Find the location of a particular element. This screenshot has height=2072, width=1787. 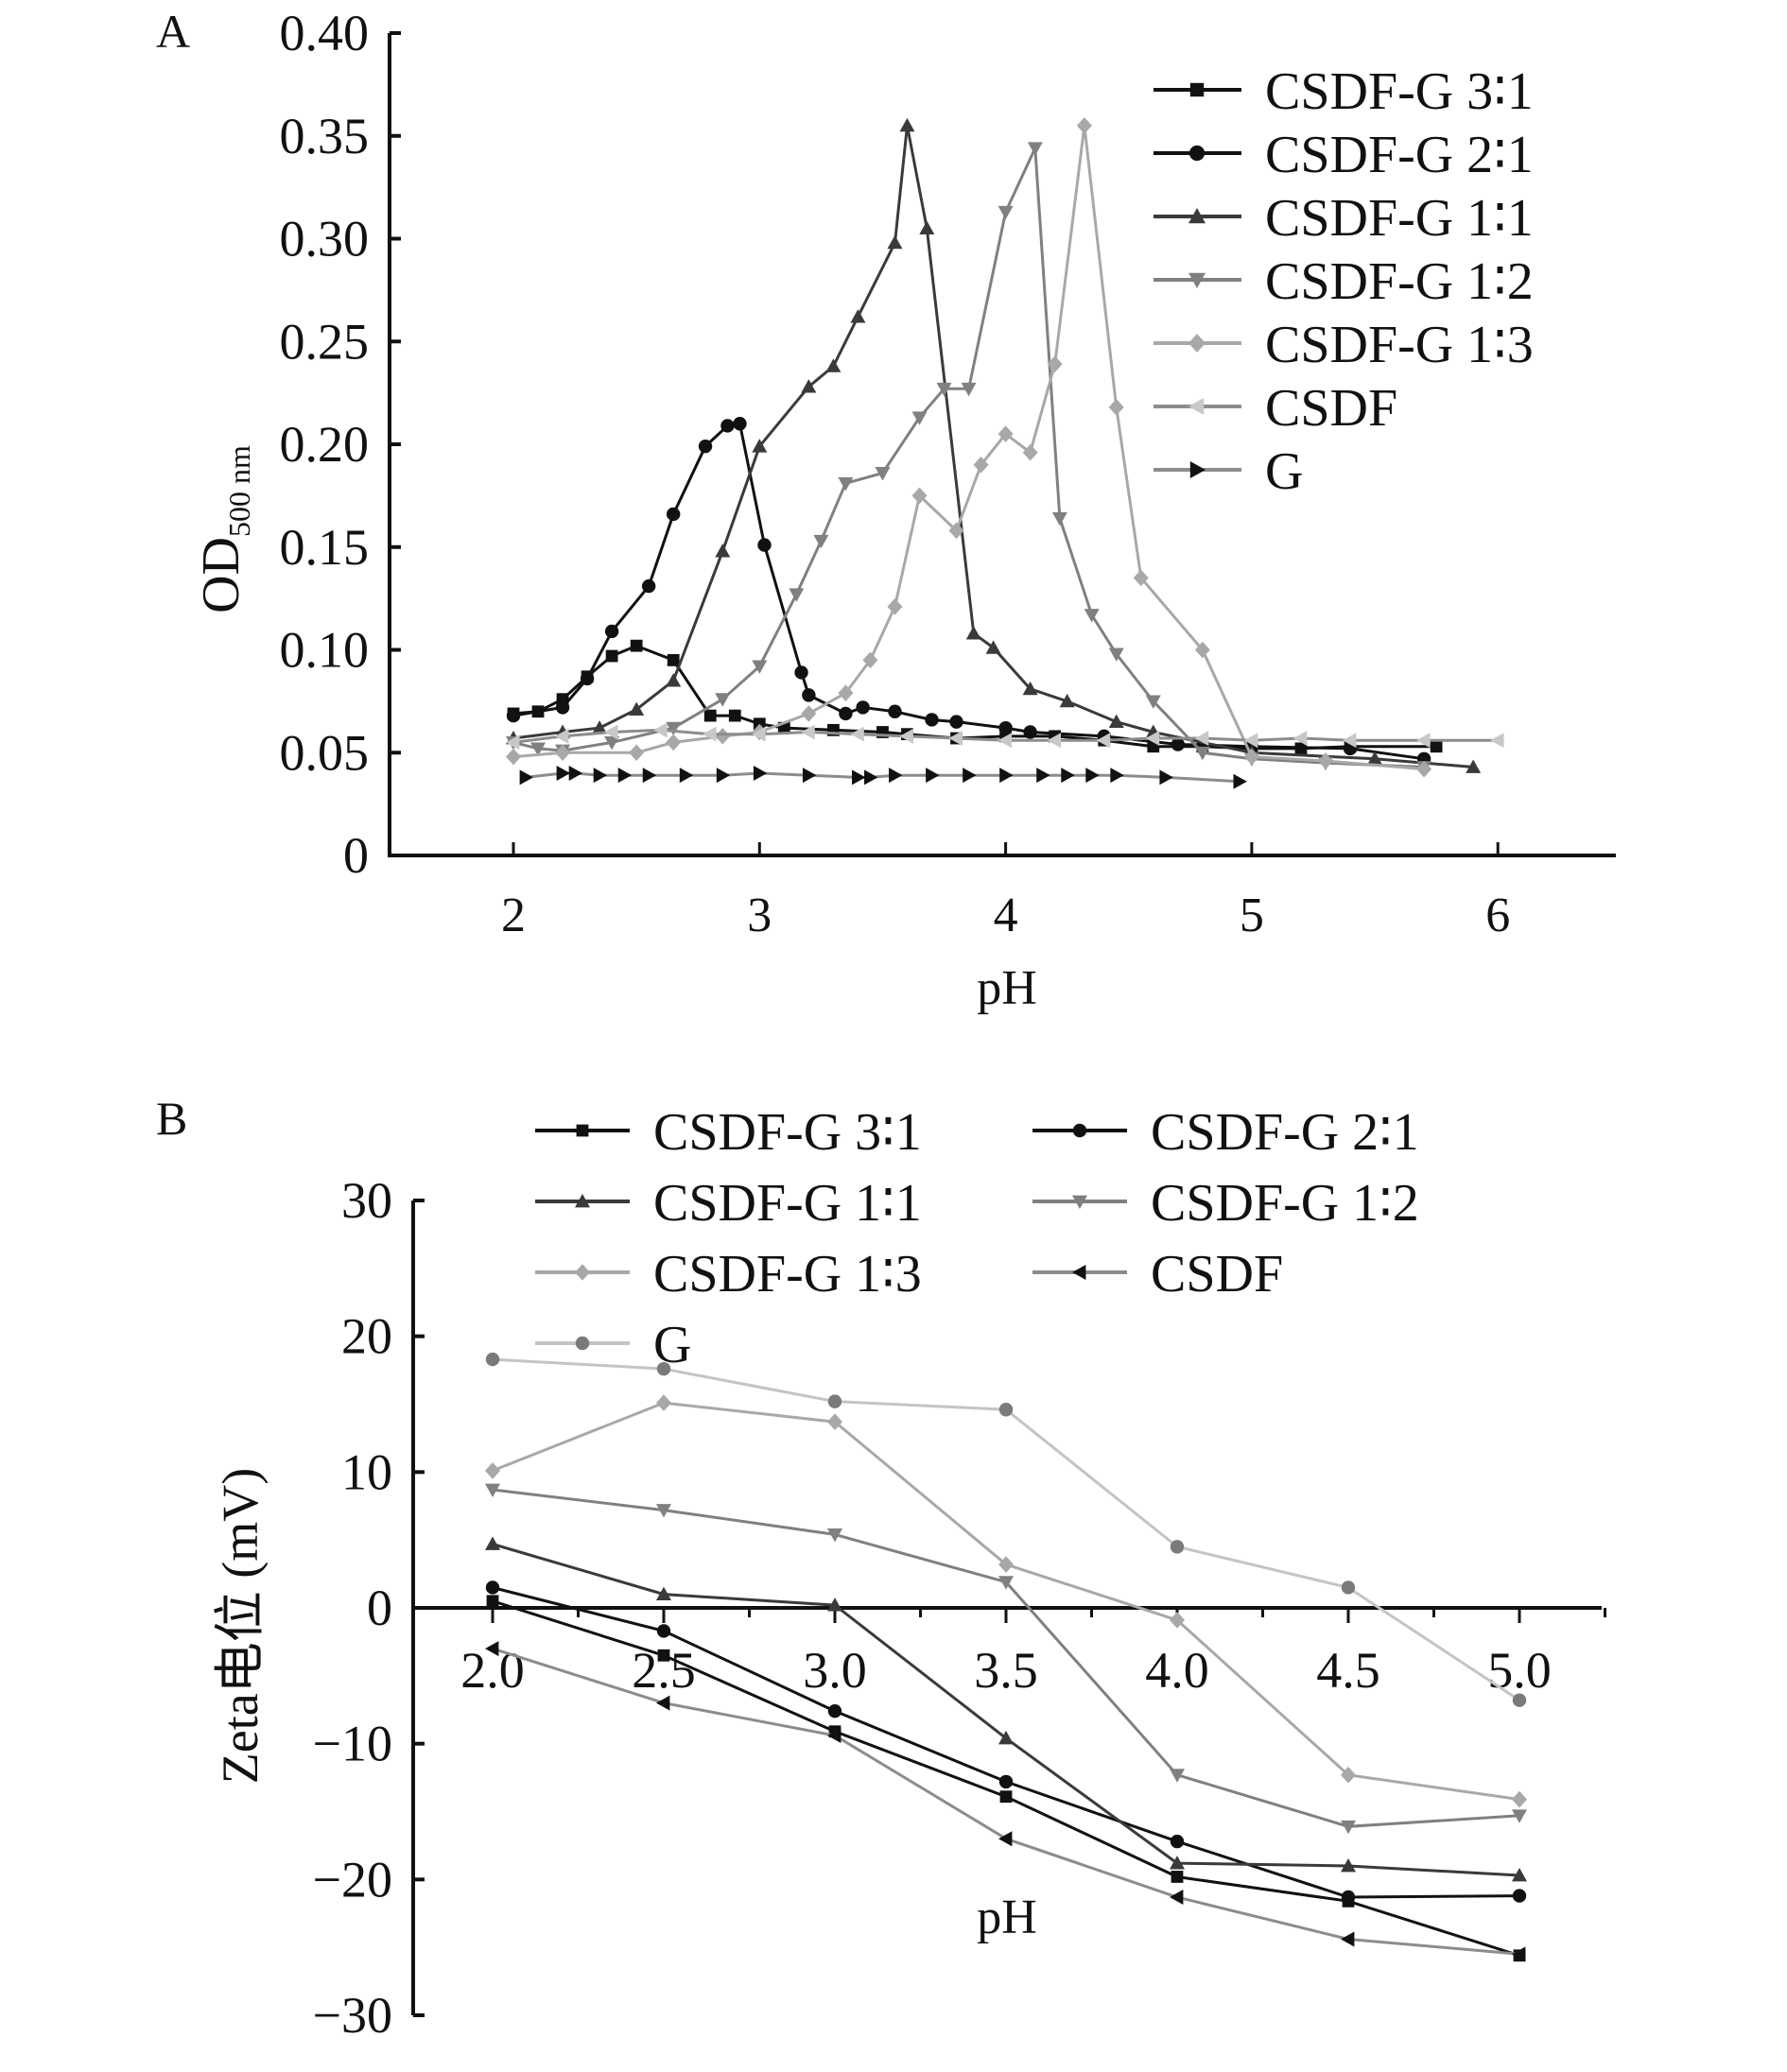

chart-b-x-tick-label: 3.0 is located at coordinates (835, 1671).